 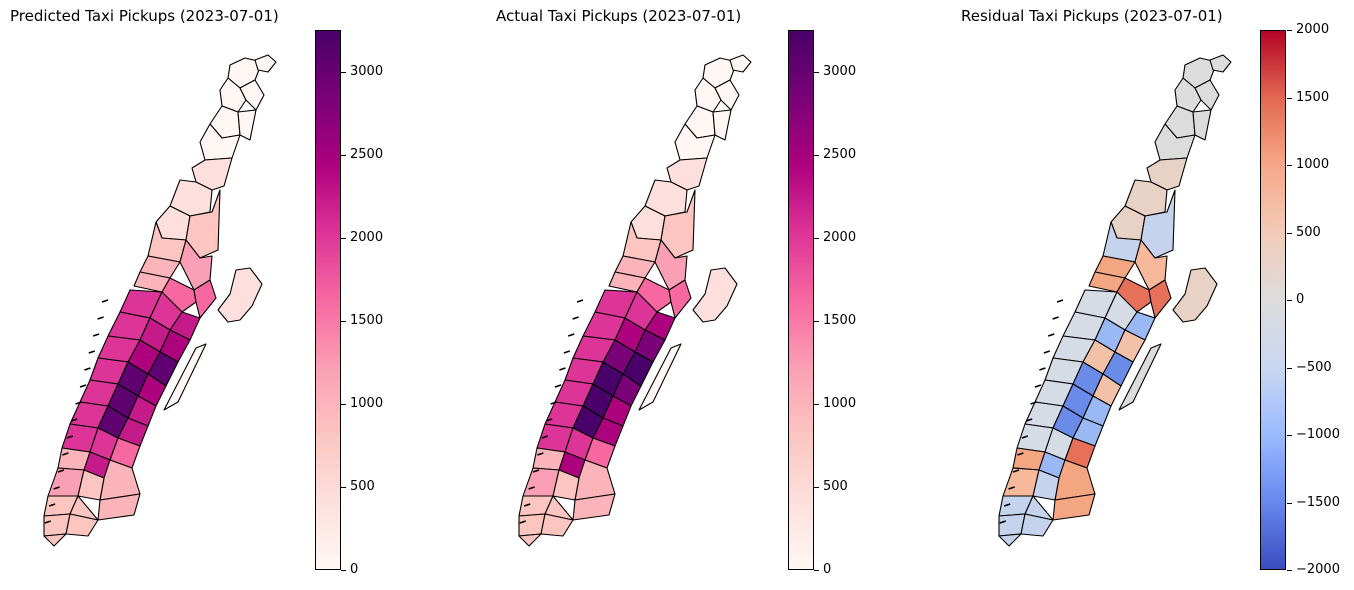 What do you see at coordinates (1313, 569) in the screenshot?
I see `colorbar-tick-label: −2000` at bounding box center [1313, 569].